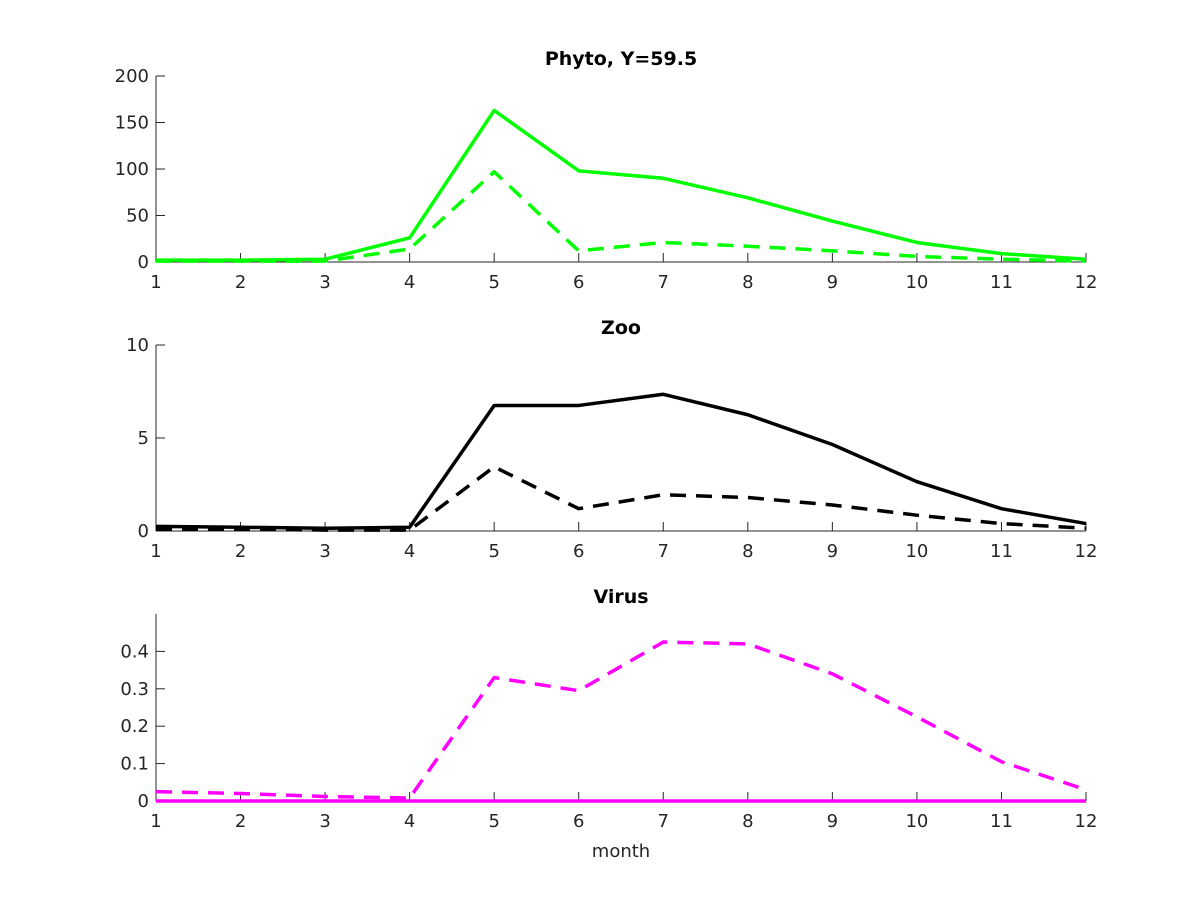 The width and height of the screenshot is (1200, 904). I want to click on x-axis-label: month, so click(621, 851).